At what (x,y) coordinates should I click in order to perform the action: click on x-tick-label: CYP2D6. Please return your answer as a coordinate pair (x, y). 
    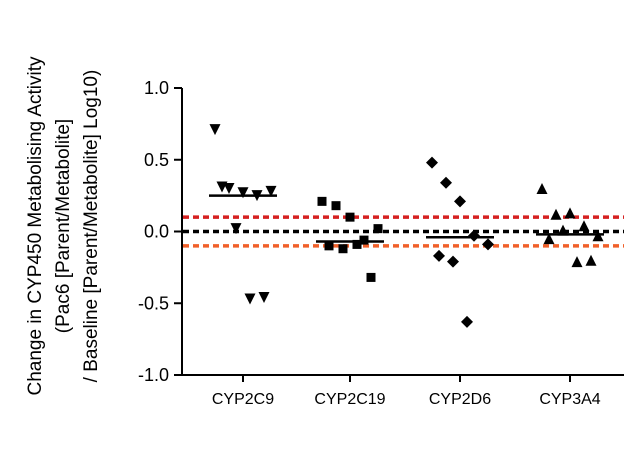
    Looking at the image, I should click on (460, 399).